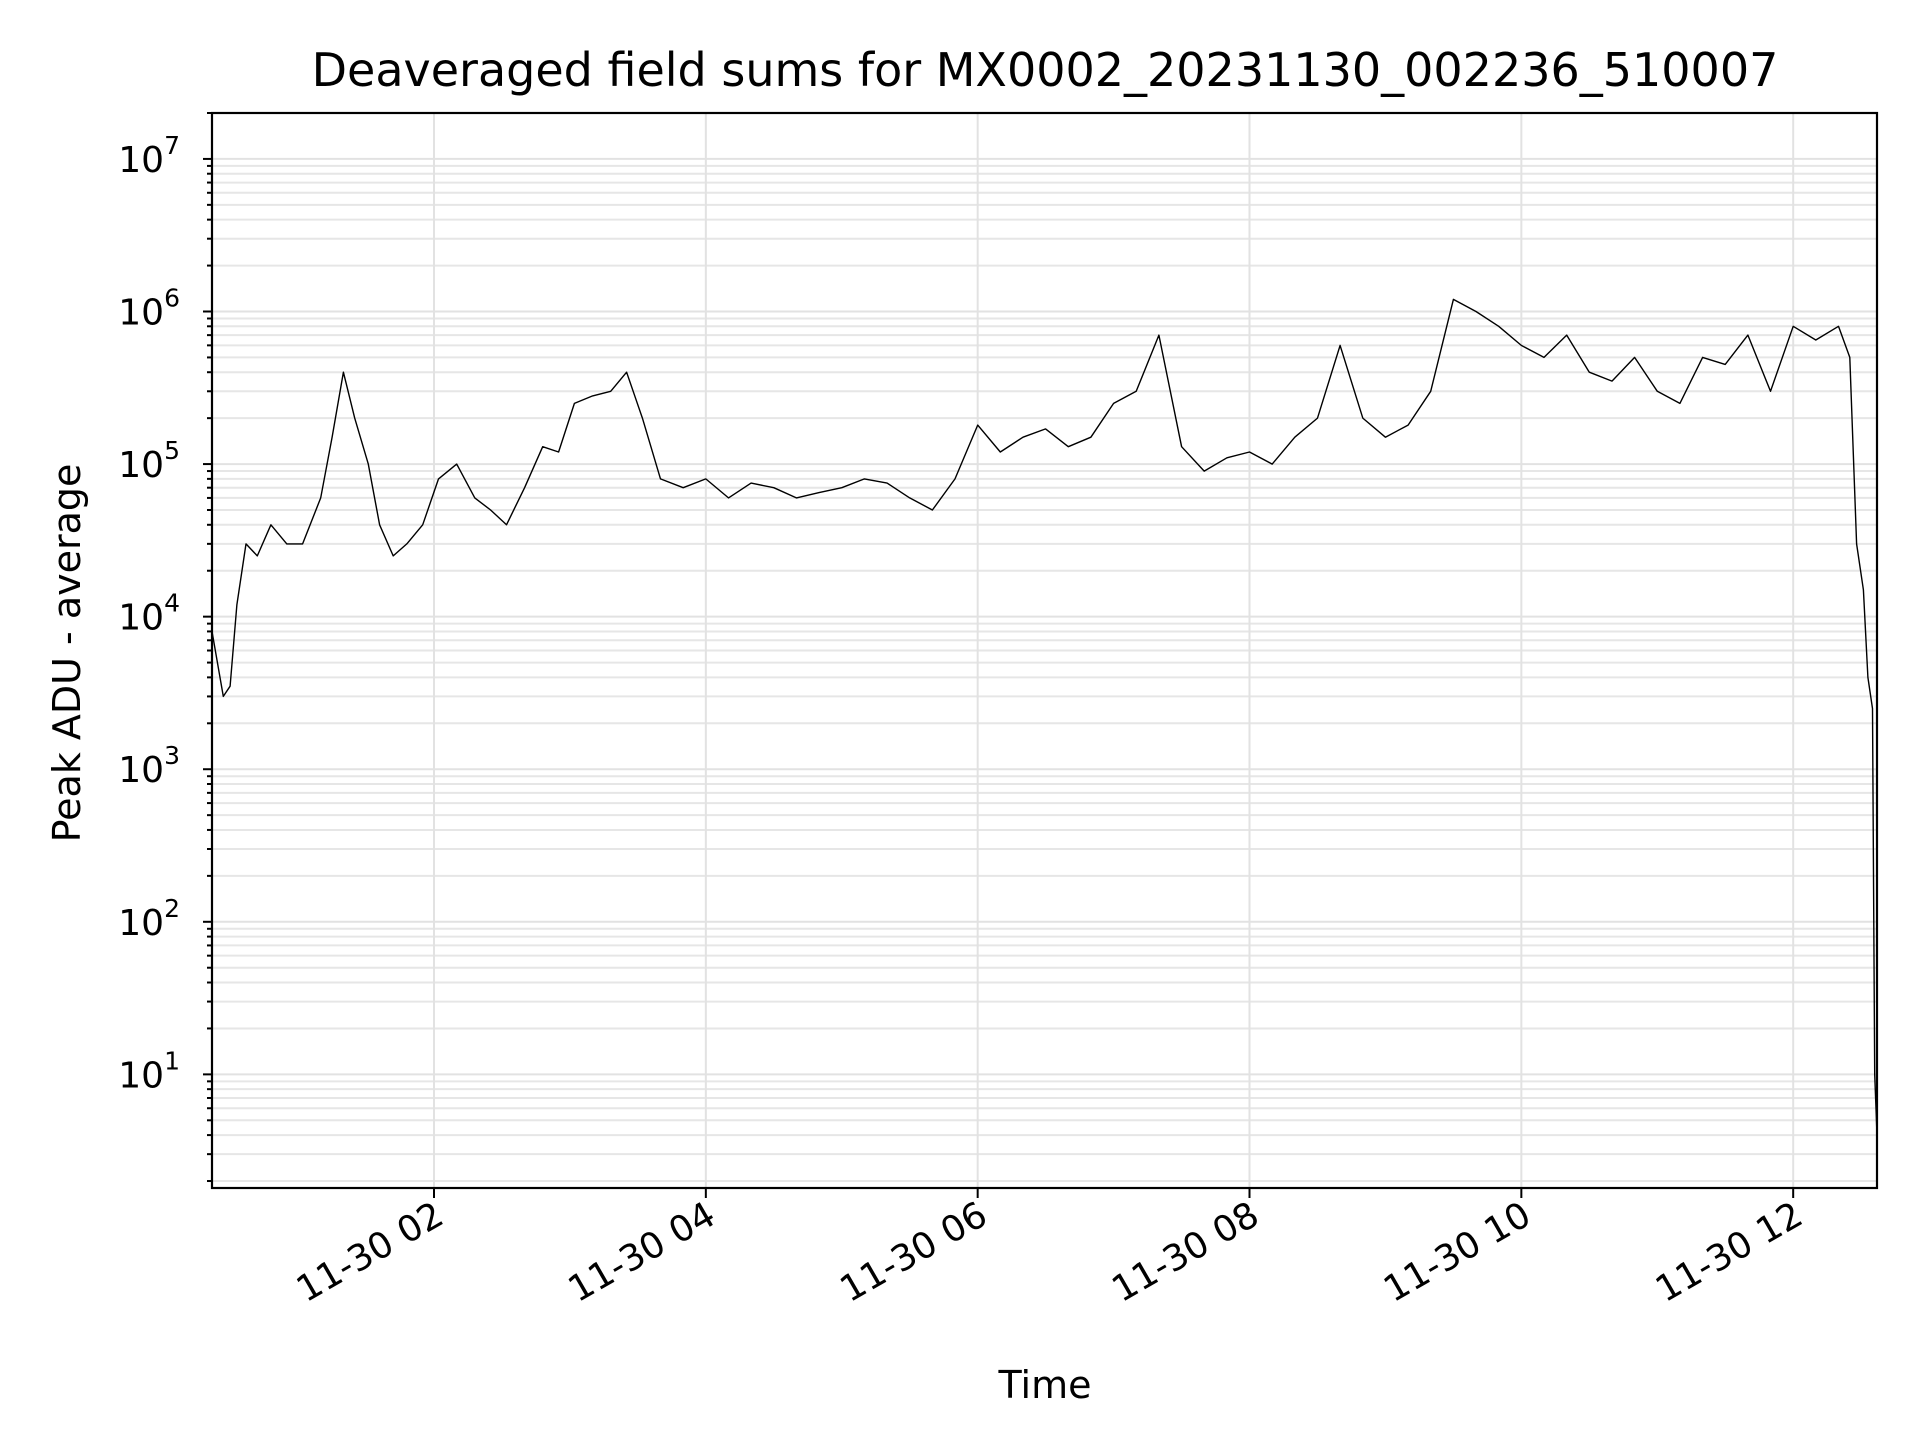 The height and width of the screenshot is (1440, 1920). Describe the element at coordinates (149, 309) in the screenshot. I see `y-tick-label: 10⁶` at that location.